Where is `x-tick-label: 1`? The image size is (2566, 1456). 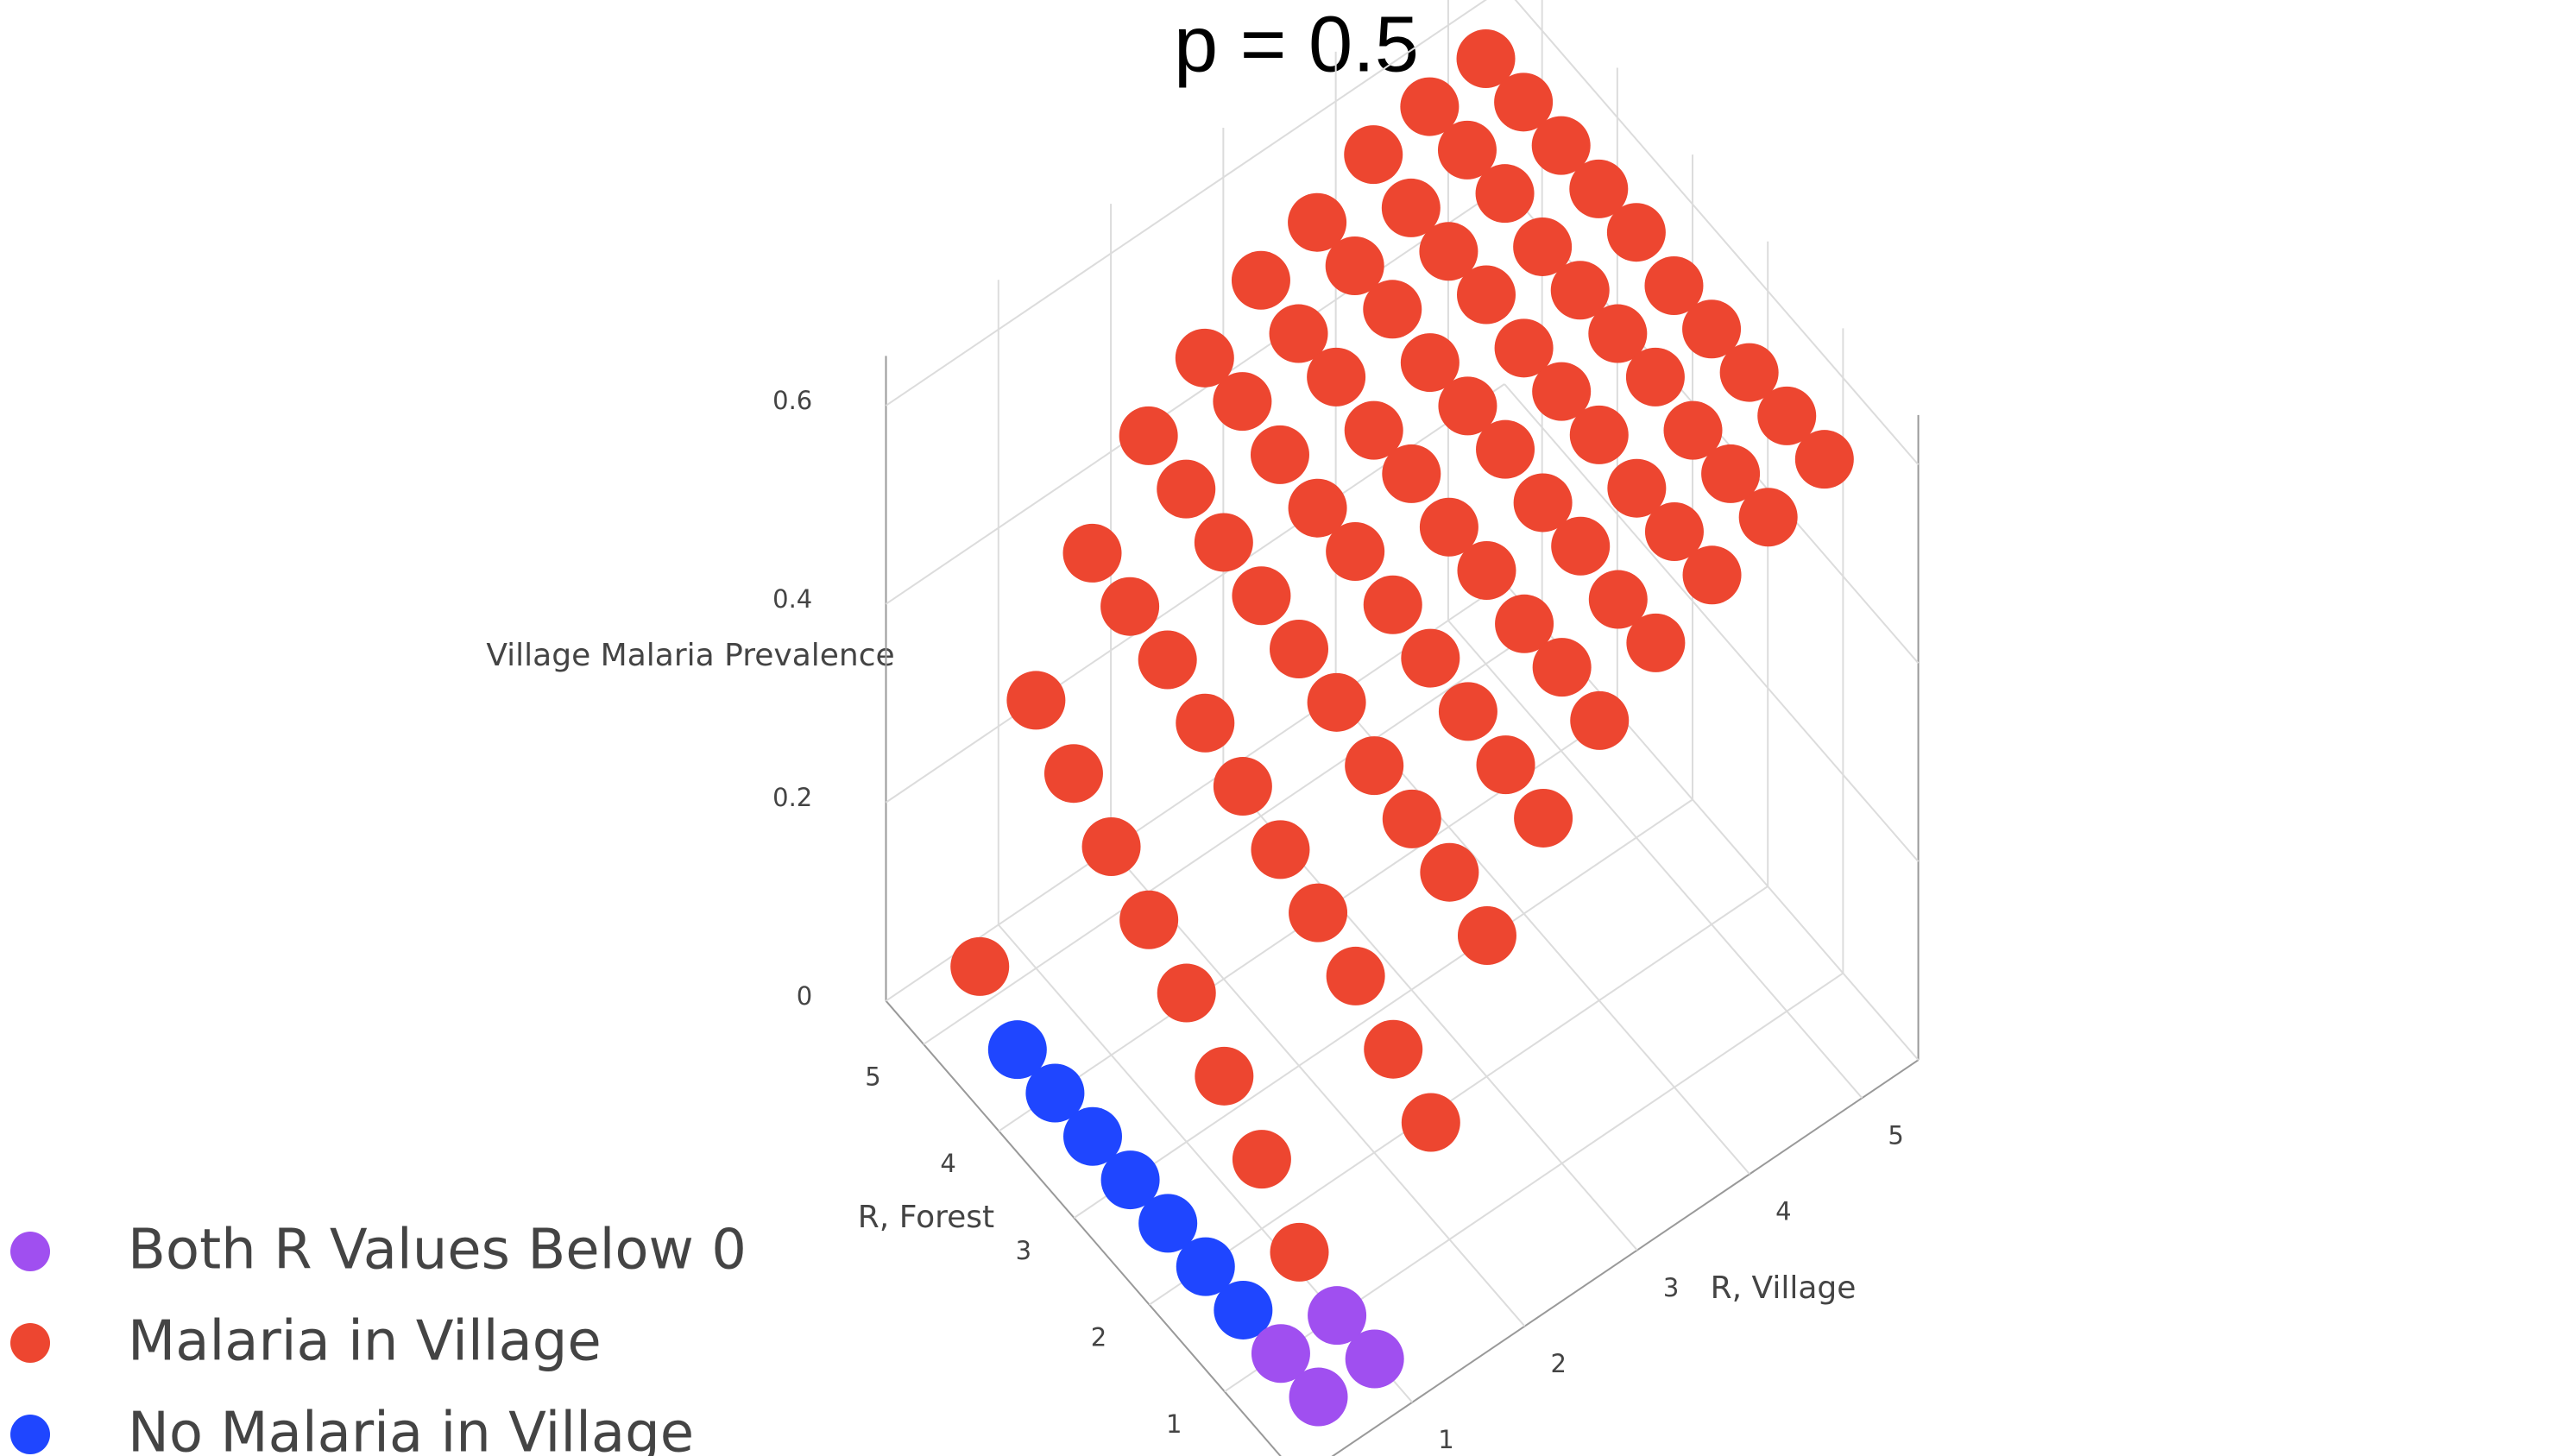 x-tick-label: 1 is located at coordinates (1445, 1440).